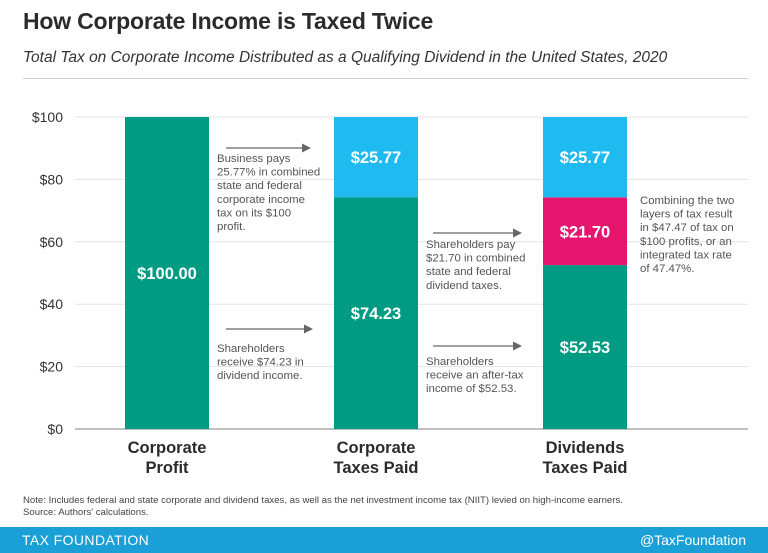  Describe the element at coordinates (686, 242) in the screenshot. I see `annotation-text: $100 profits, or an` at that location.